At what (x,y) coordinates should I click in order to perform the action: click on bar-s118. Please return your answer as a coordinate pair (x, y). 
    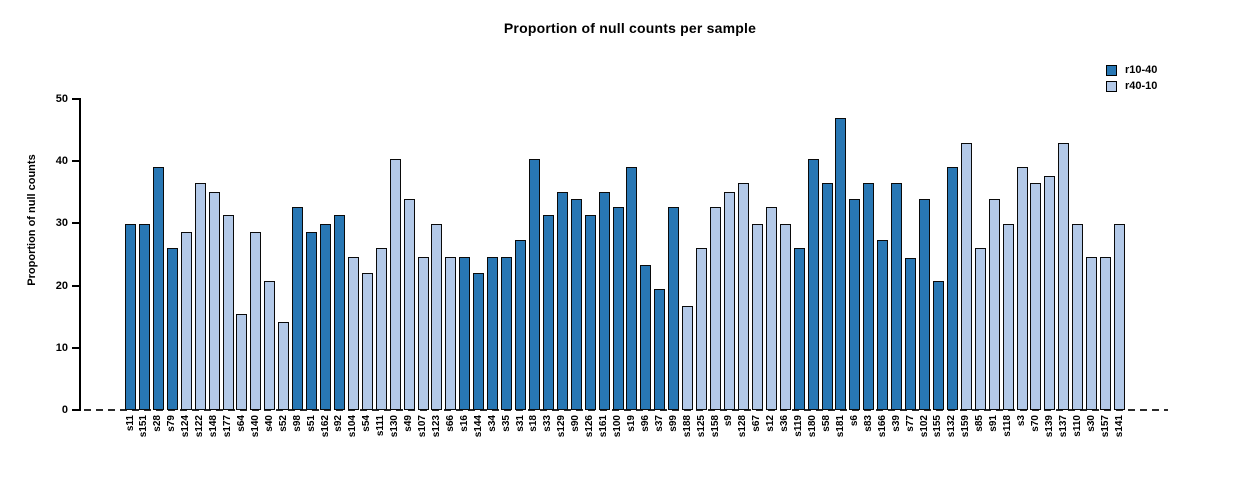
    Looking at the image, I should click on (1008, 317).